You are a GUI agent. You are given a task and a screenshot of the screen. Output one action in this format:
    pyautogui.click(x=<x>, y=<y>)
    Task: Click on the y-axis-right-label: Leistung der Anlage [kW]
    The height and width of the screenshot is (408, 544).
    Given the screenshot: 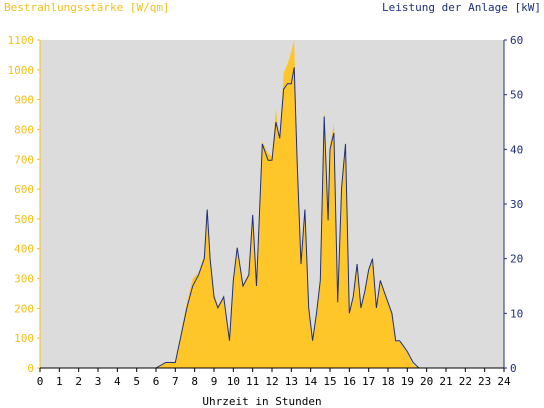 What is the action you would take?
    pyautogui.click(x=461, y=7)
    